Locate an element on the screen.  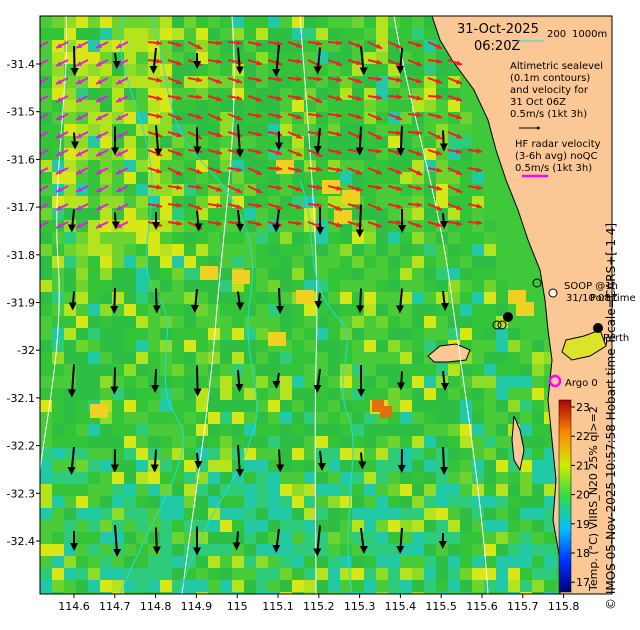
colorbar-tick-label: 18 is located at coordinates (583, 553).